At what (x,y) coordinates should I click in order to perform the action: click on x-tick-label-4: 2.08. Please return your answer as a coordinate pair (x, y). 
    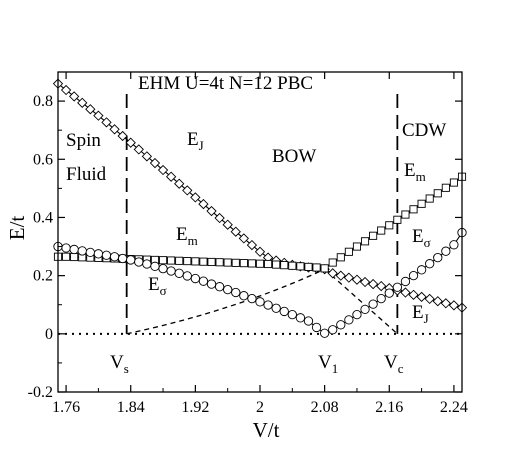
    Looking at the image, I should click on (325, 407).